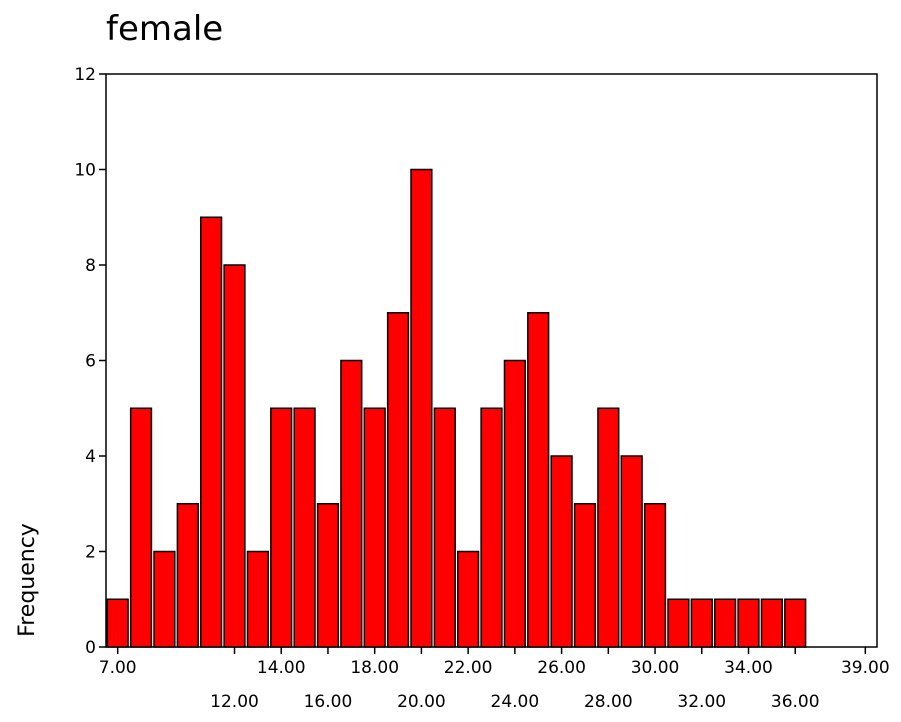 This screenshot has height=722, width=901. Describe the element at coordinates (85, 171) in the screenshot. I see `y-tick-label: 10` at that location.